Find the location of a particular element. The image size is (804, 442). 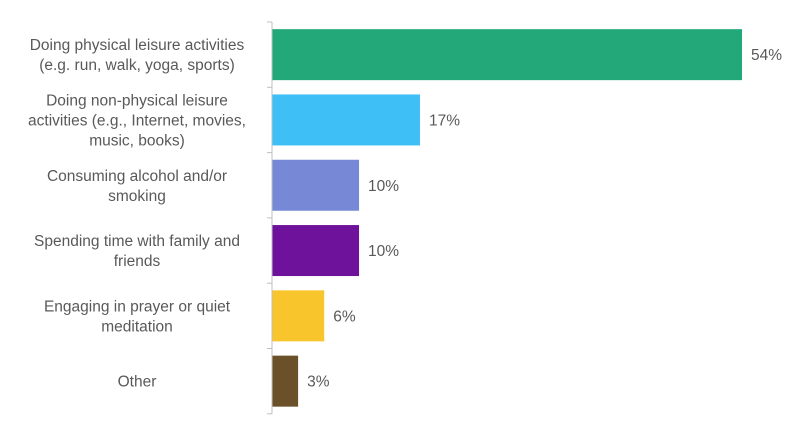

value-label-0: 54% is located at coordinates (766, 55).